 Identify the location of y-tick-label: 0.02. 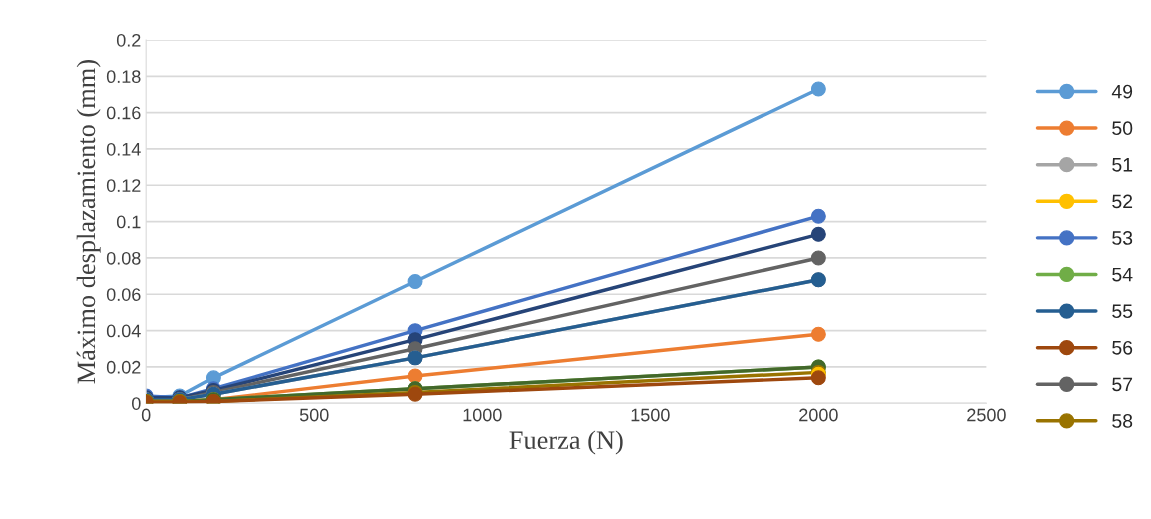
(123, 367).